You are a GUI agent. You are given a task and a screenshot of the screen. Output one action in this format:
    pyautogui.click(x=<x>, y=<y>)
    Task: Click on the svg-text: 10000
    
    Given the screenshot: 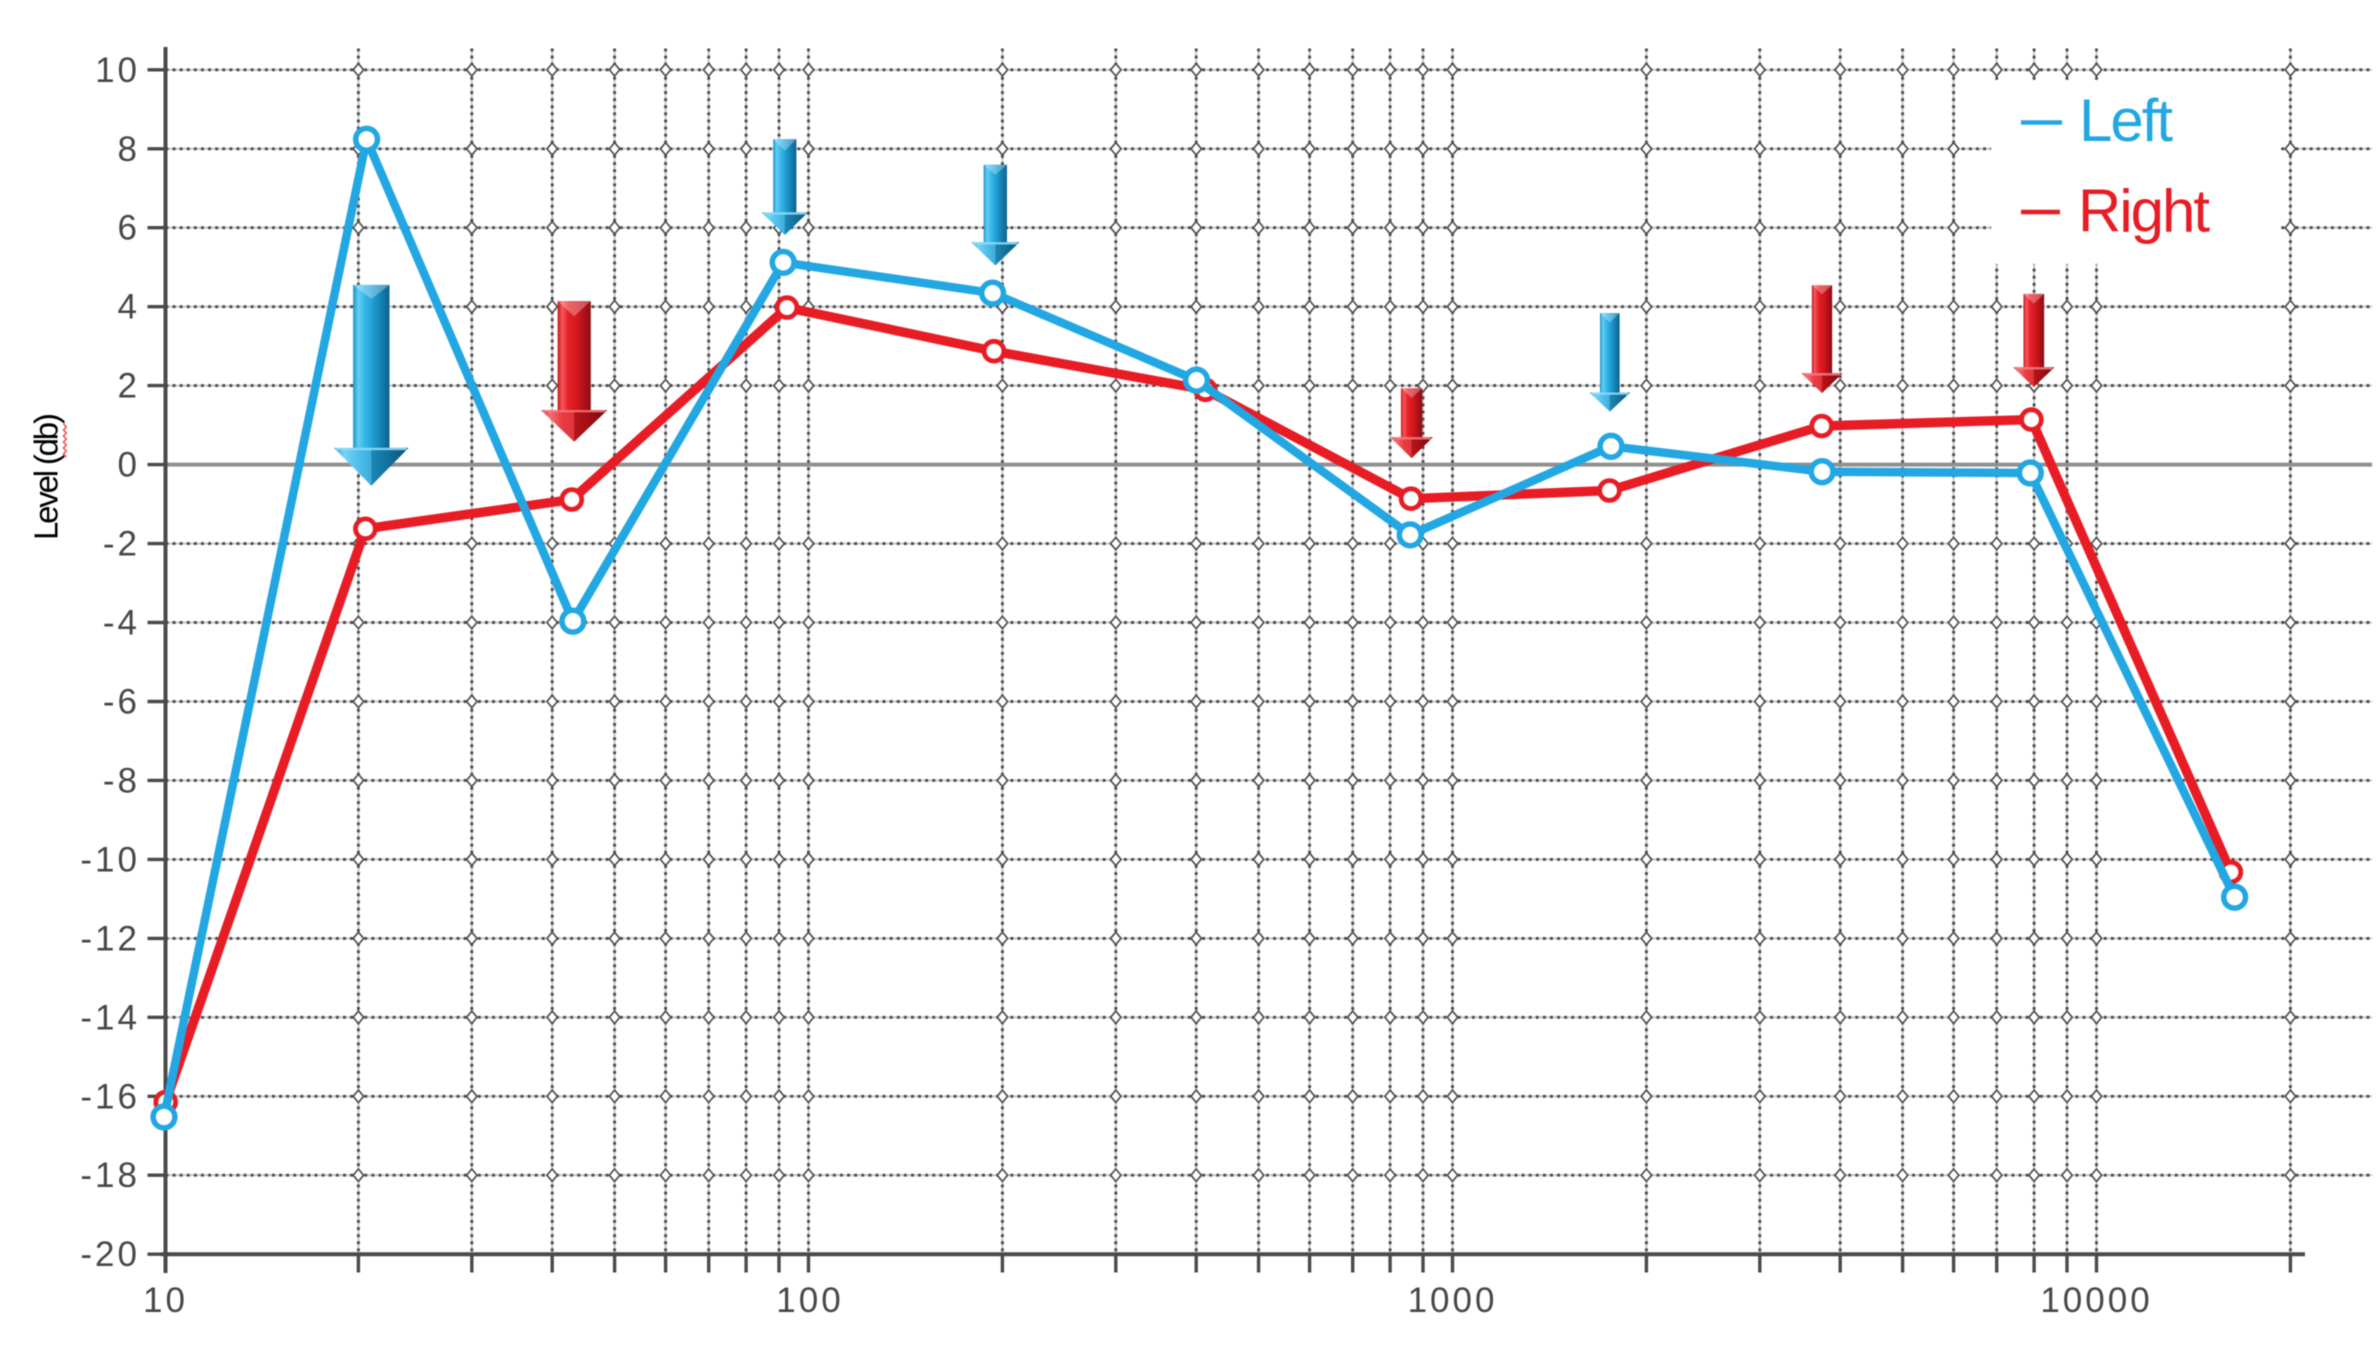 What is the action you would take?
    pyautogui.click(x=2096, y=1300)
    